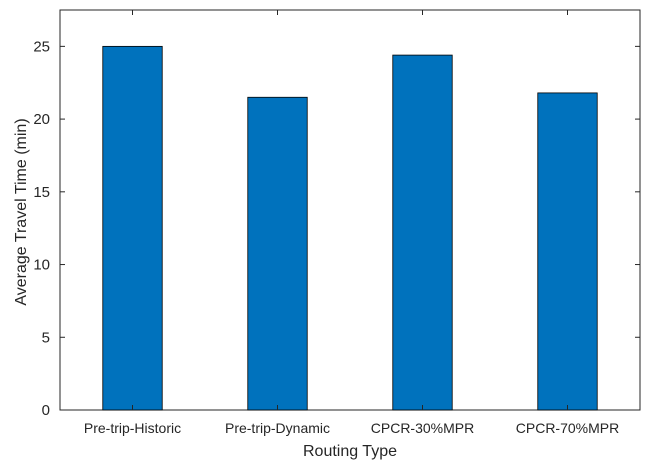 The image size is (650, 466). Describe the element at coordinates (422, 428) in the screenshot. I see `x-tick-label: CPCR-30%MPR` at that location.